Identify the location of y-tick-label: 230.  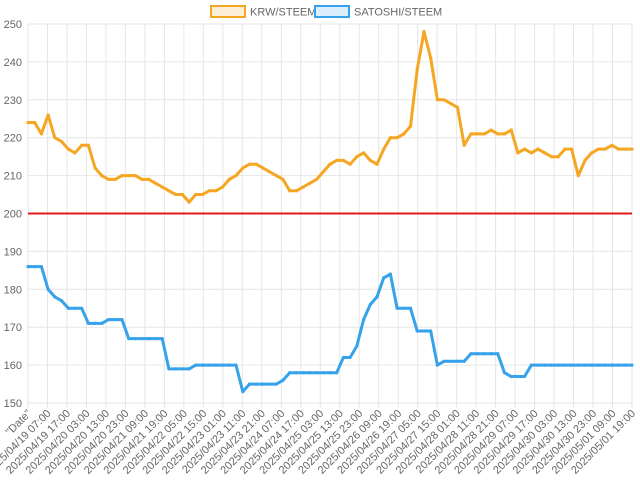
(13, 101).